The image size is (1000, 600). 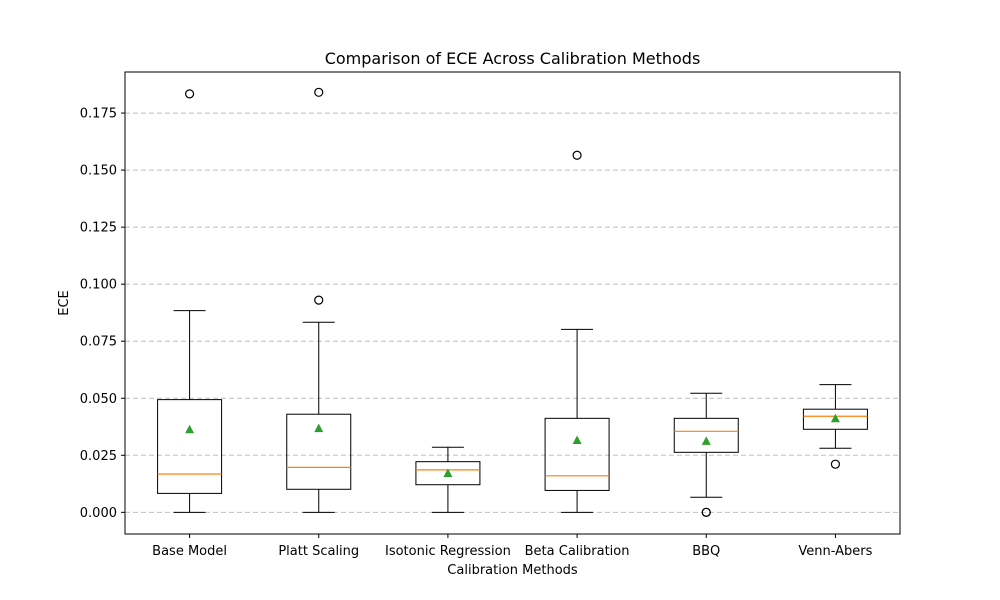 I want to click on y-axis-label: ECE, so click(x=64, y=303).